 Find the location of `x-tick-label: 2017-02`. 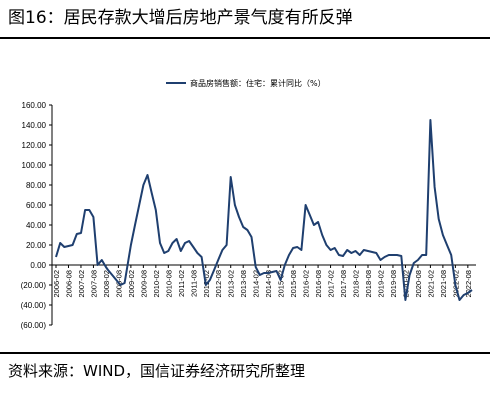

x-tick-label: 2017-02 is located at coordinates (331, 284).